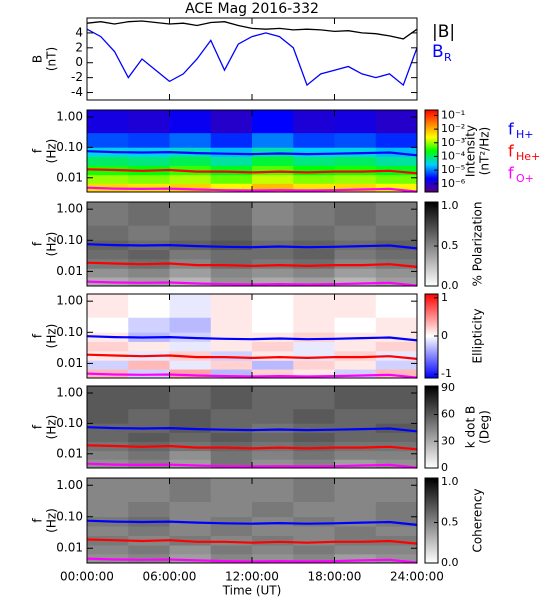 The width and height of the screenshot is (550, 600). Describe the element at coordinates (478, 336) in the screenshot. I see `colorbar-label: Ellipticity` at that location.